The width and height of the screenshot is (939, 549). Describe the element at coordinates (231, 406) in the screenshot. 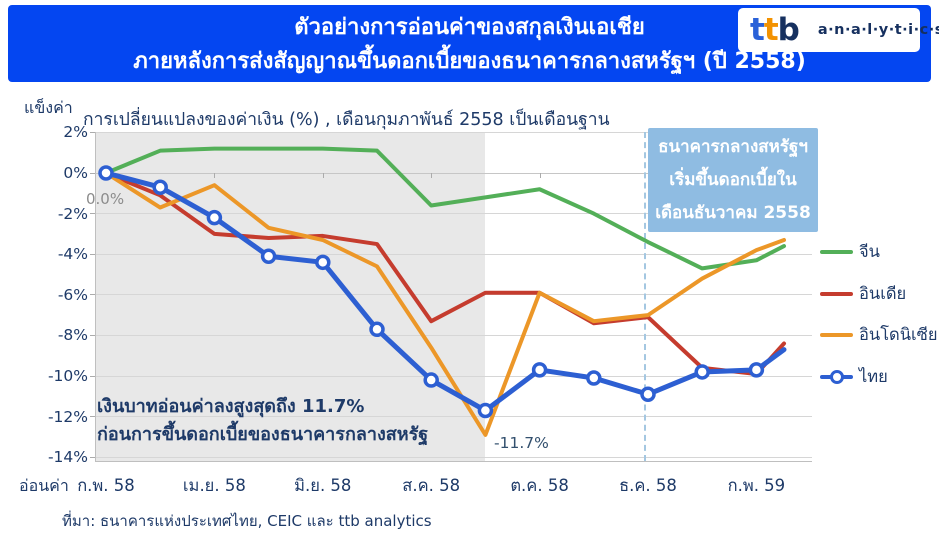

I see `note-line1: เงินบาทอ่อนค่าลงสูงสุดถึง 11.7%` at that location.